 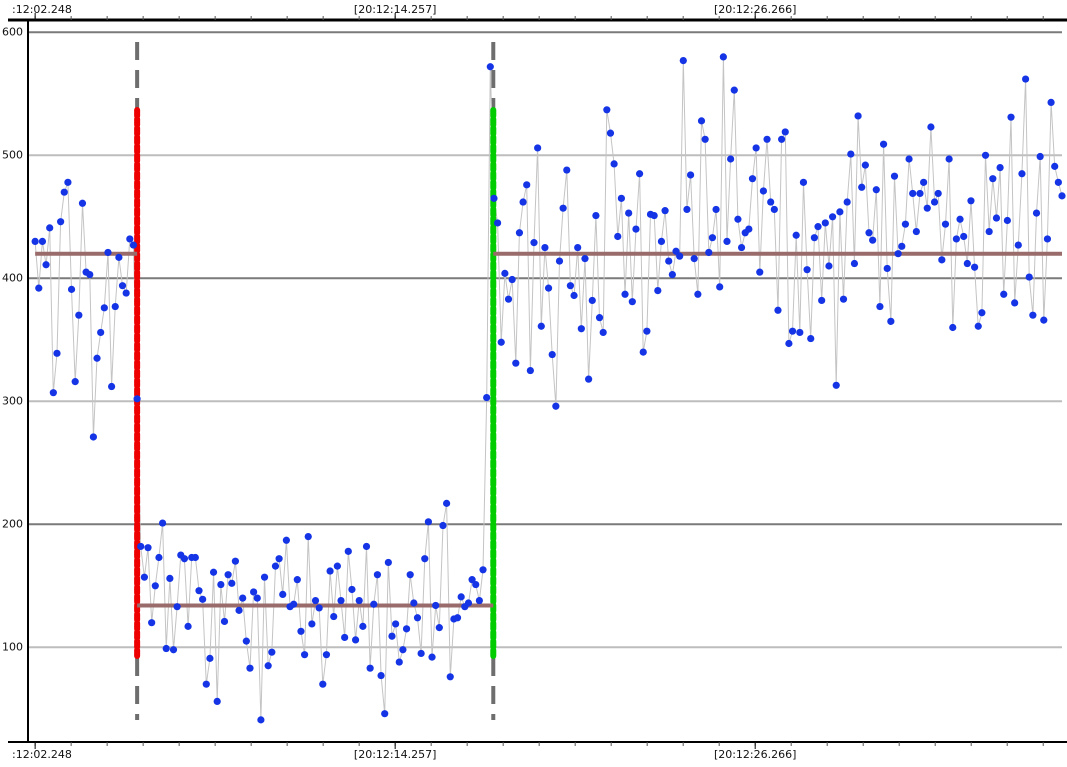 What do you see at coordinates (12, 154) in the screenshot?
I see `y-tick-label: 500` at bounding box center [12, 154].